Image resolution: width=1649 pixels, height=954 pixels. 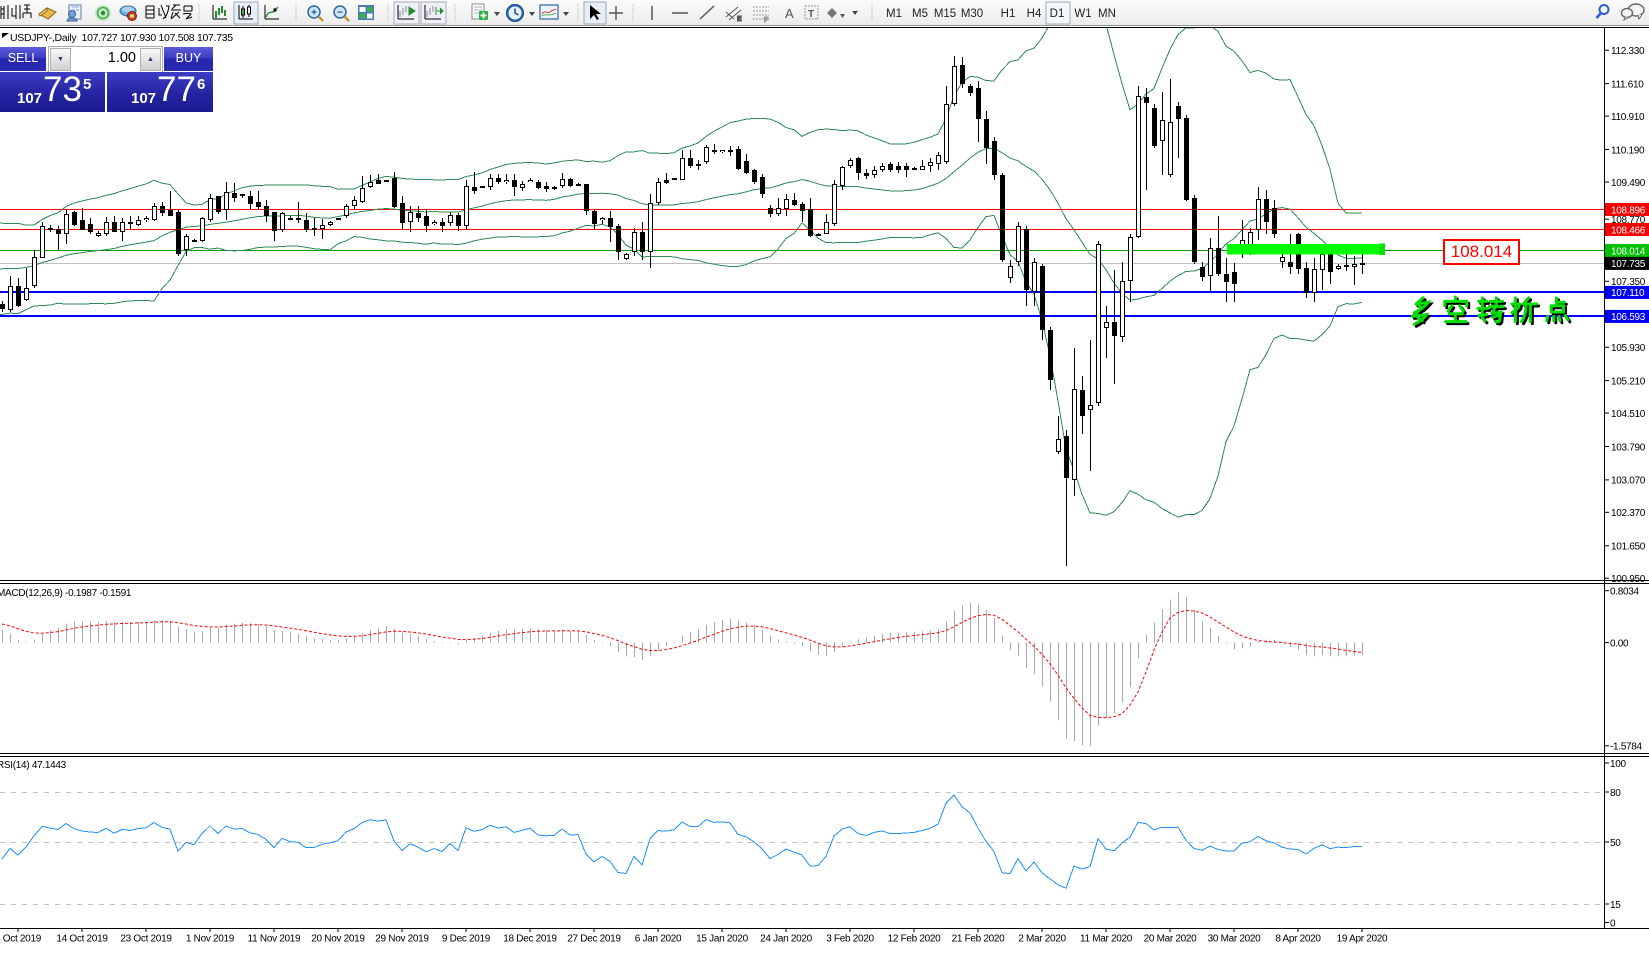 I want to click on svg-text: 19 Apr 2020, so click(x=1362, y=939).